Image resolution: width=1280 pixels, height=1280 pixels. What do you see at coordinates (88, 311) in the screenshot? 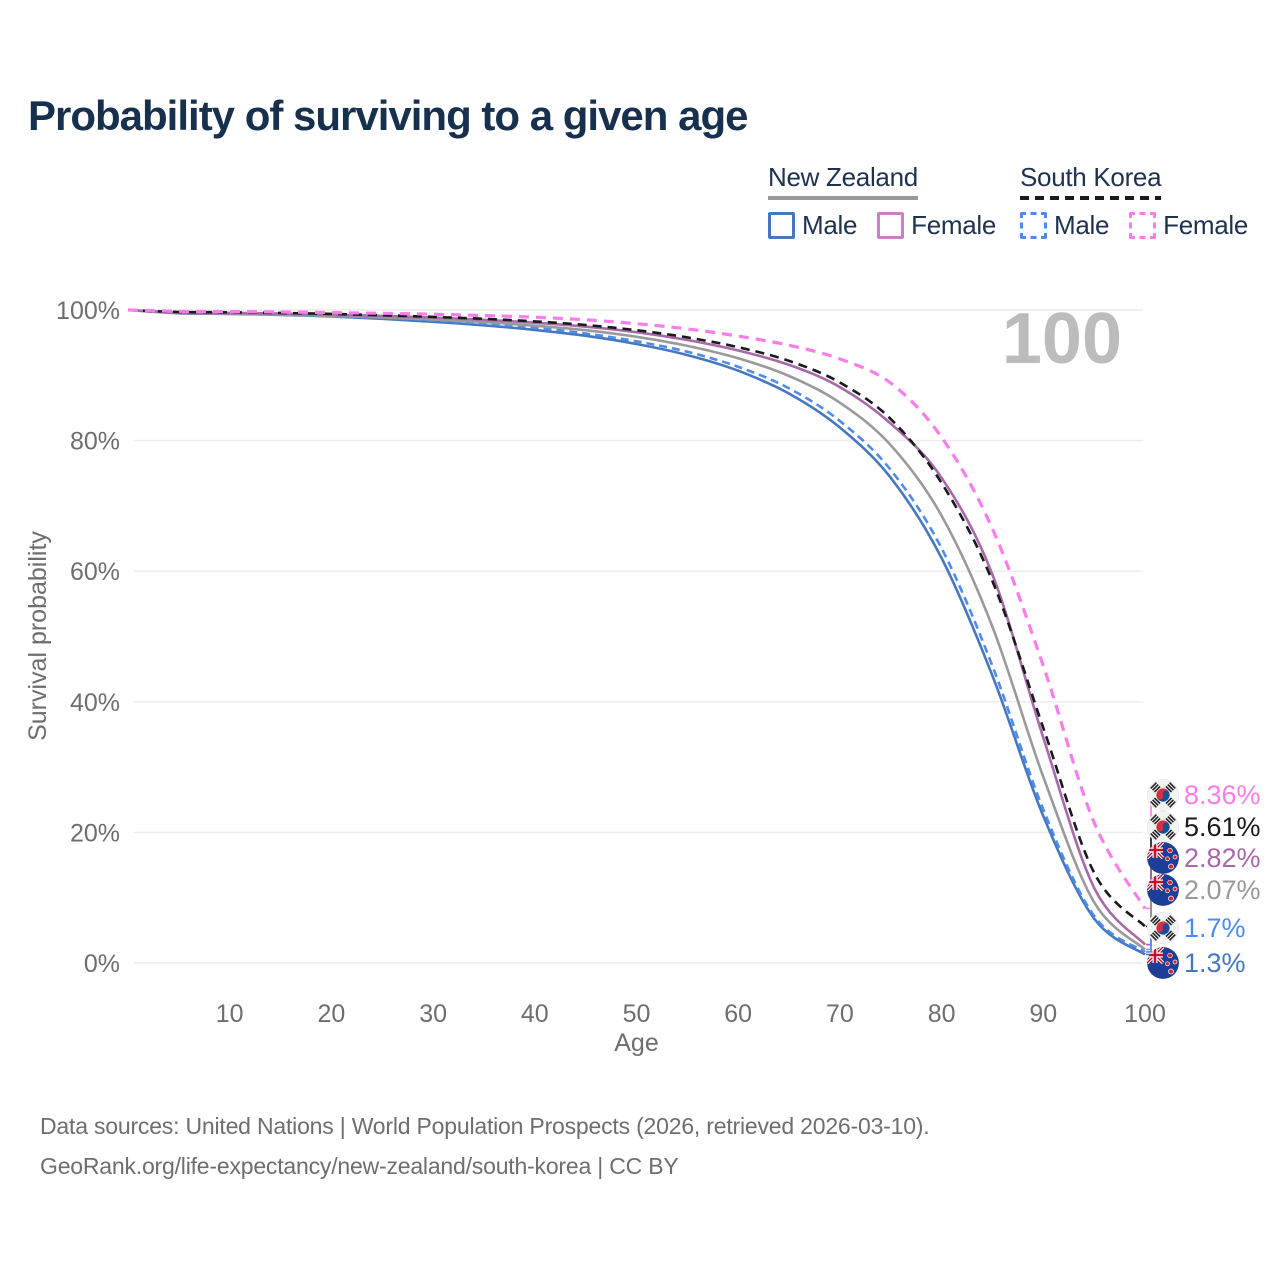
I see `y-tick-label: 100%` at bounding box center [88, 311].